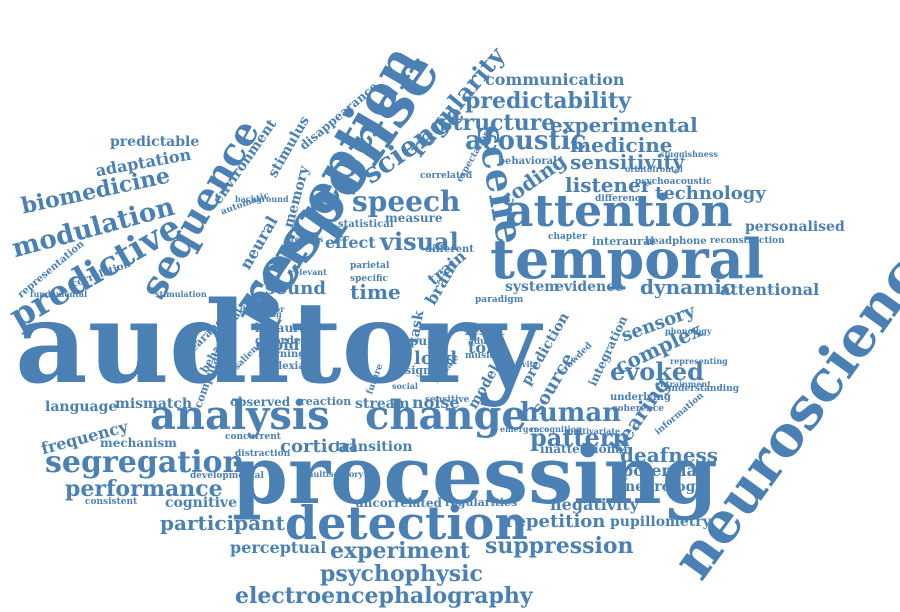  What do you see at coordinates (662, 470) in the screenshot?
I see `word-cloud-word: potential` at bounding box center [662, 470].